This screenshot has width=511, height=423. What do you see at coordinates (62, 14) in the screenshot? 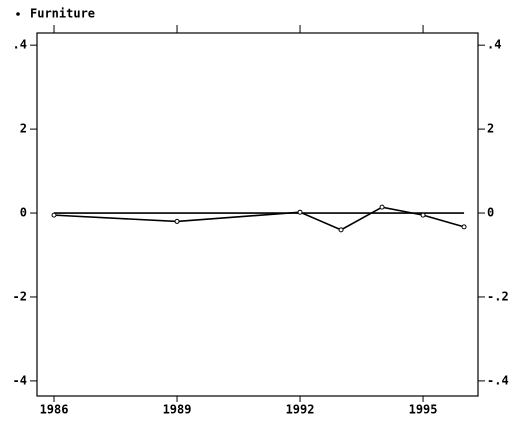
I see `legend-label: Furniture` at bounding box center [62, 14].